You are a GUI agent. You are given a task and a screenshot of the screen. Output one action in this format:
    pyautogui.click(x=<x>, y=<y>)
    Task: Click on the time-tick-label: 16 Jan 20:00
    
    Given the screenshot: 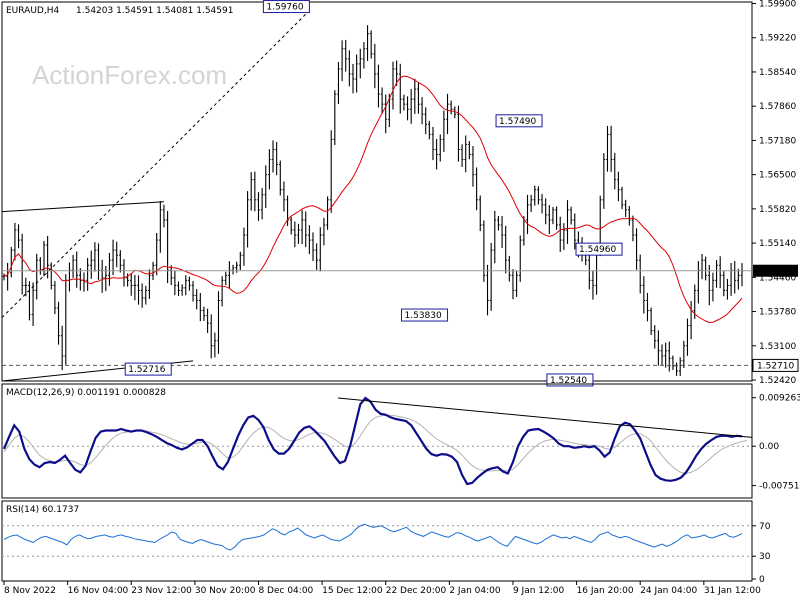 What is the action you would take?
    pyautogui.click(x=605, y=591)
    